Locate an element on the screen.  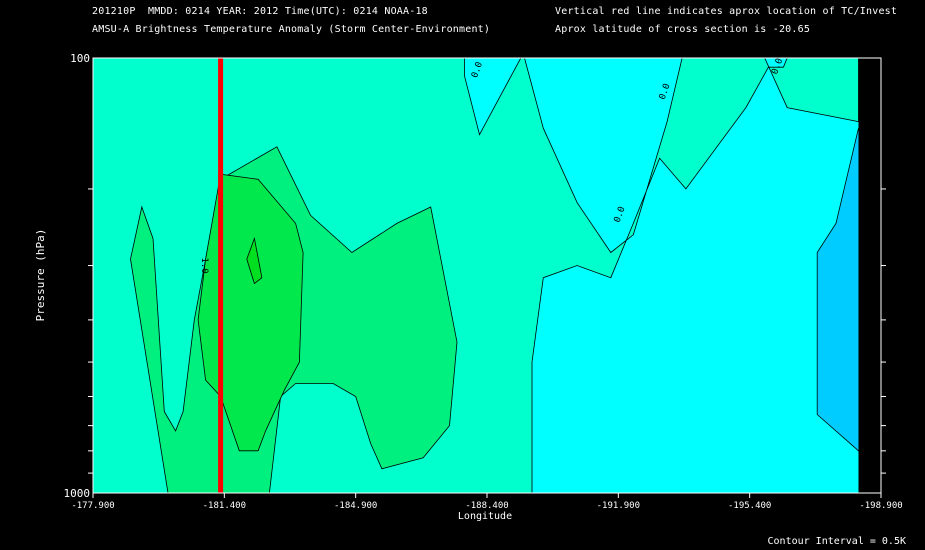
x-tick-label: -177.900 is located at coordinates (92, 506).